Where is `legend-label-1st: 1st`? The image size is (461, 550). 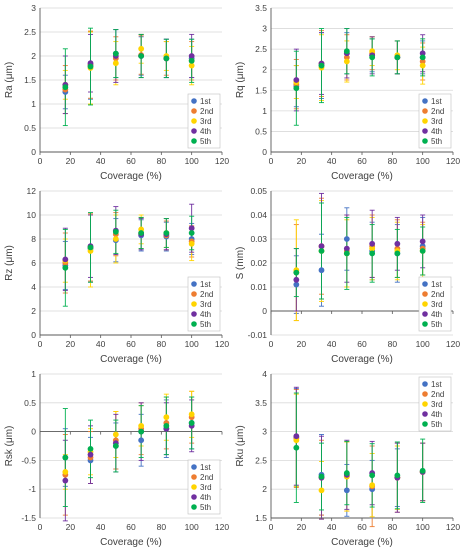 legend-label-1st: 1st is located at coordinates (205, 284).